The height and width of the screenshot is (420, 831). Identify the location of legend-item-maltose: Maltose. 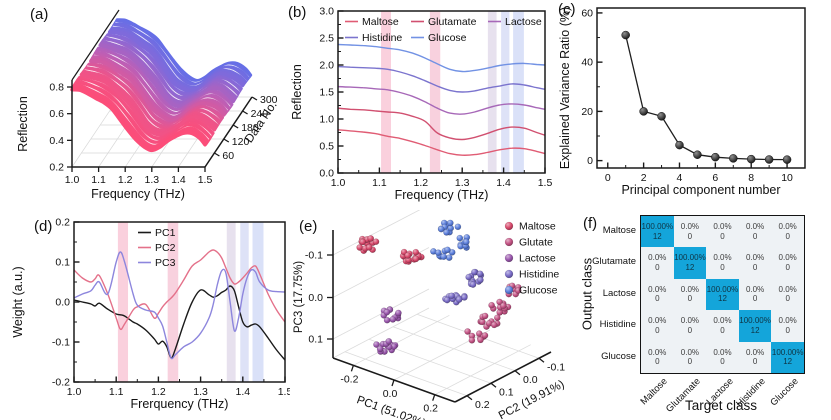
(372, 22).